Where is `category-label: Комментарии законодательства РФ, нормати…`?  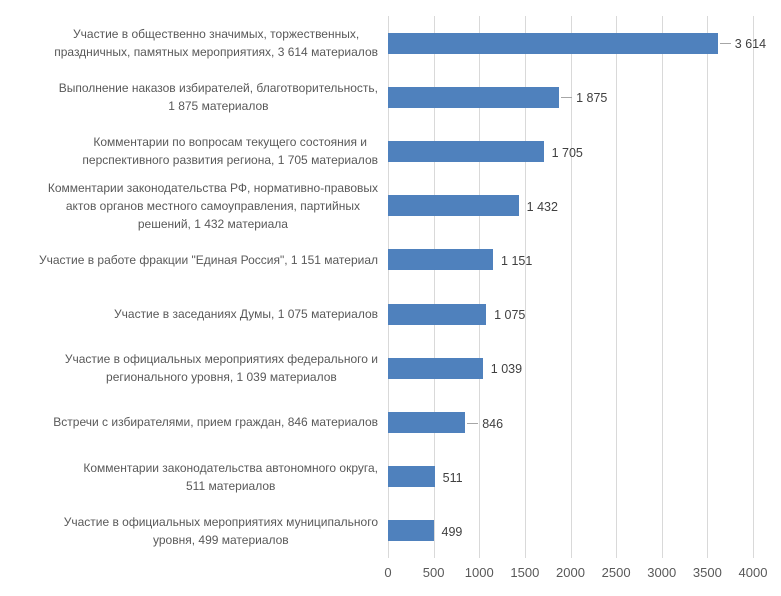
category-label: Комментарии законодательства РФ, нормати… is located at coordinates (212, 205).